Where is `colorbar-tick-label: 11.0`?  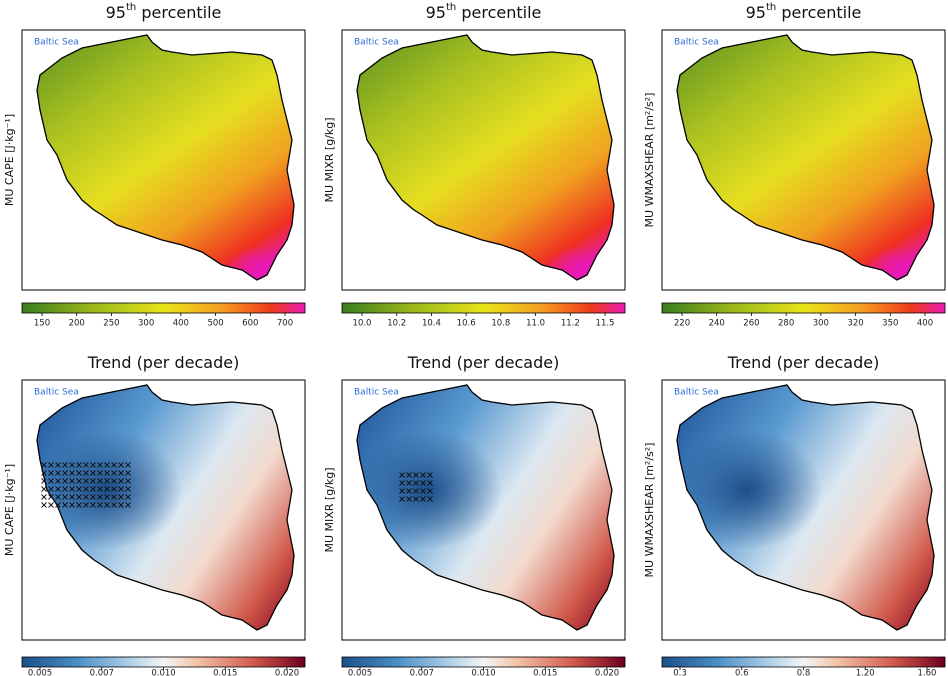
colorbar-tick-label: 11.0 is located at coordinates (535, 324).